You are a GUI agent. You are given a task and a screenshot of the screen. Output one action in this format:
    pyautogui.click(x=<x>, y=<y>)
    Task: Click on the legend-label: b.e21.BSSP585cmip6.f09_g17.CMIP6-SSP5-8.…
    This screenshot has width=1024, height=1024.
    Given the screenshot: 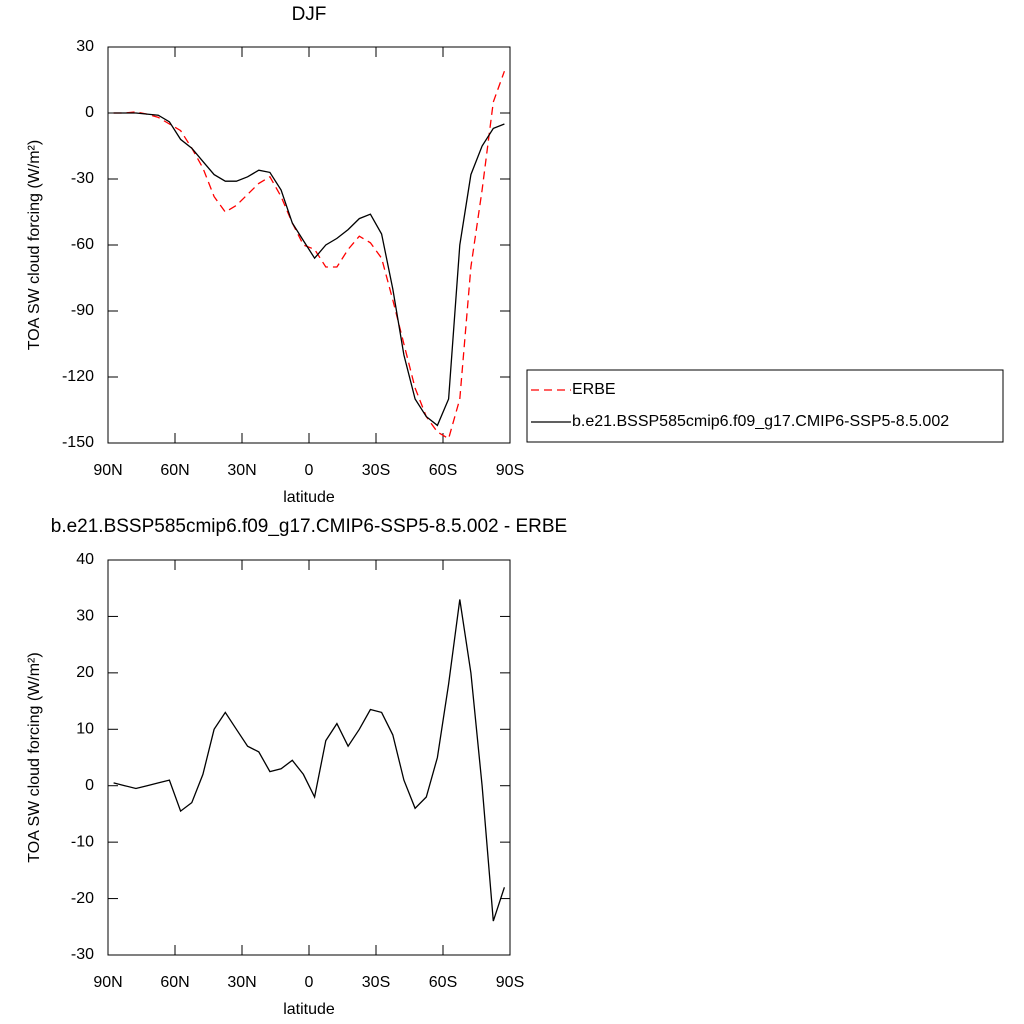 What is the action you would take?
    pyautogui.click(x=760, y=421)
    